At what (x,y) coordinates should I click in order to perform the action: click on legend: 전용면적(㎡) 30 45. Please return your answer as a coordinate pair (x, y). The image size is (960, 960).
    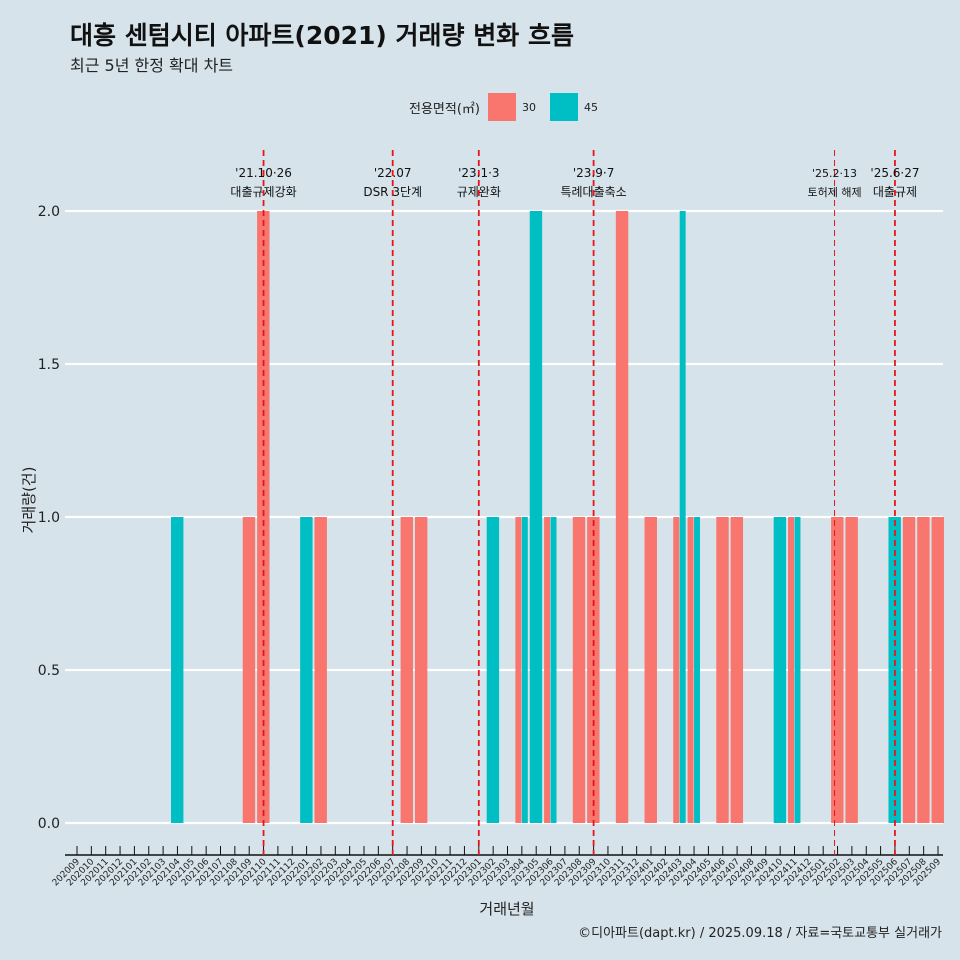
    Looking at the image, I should click on (506, 107).